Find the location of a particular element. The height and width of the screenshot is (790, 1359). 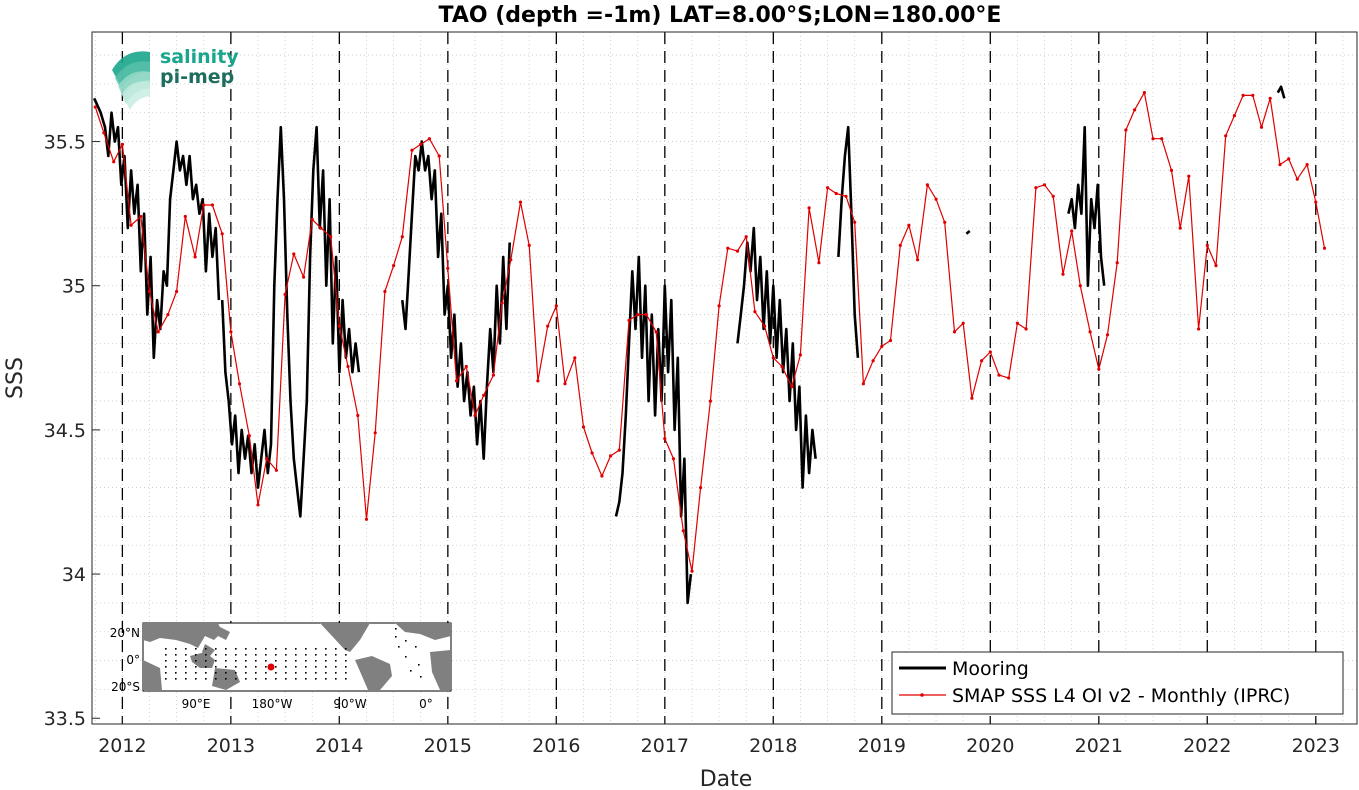

x-axis-label: Date is located at coordinates (726, 778).